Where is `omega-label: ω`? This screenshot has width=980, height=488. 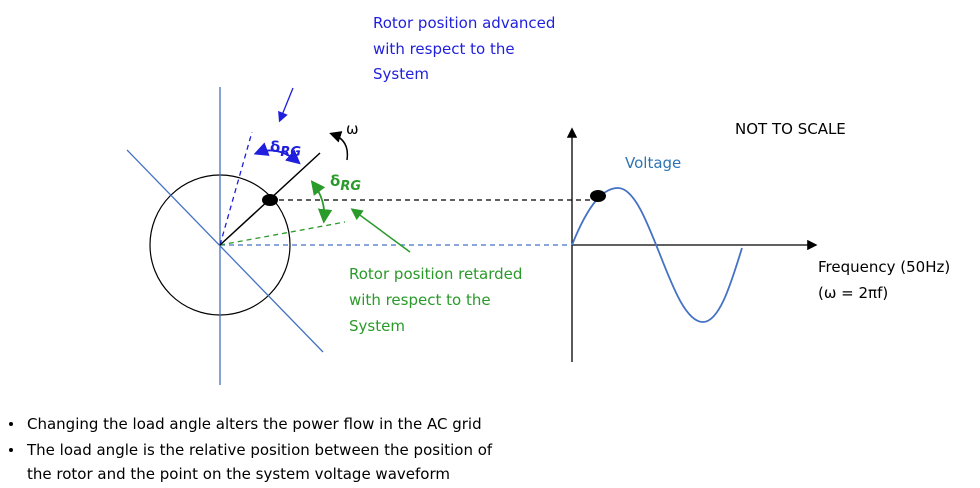 omega-label: ω is located at coordinates (352, 129).